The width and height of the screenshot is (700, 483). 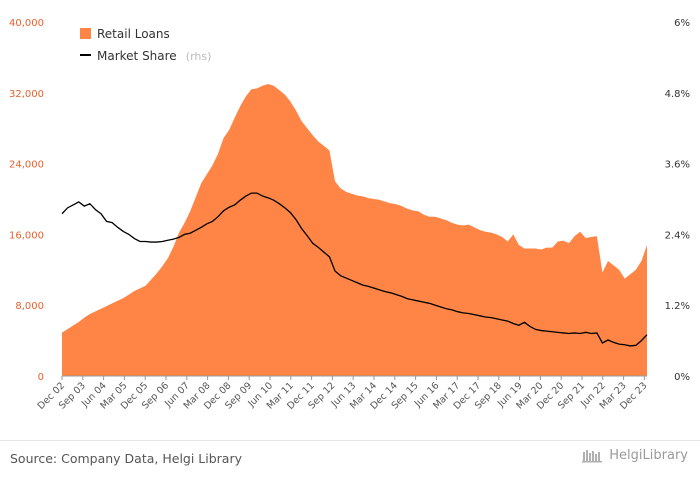 I want to click on left-tick-label: 32,000, so click(x=26, y=94).